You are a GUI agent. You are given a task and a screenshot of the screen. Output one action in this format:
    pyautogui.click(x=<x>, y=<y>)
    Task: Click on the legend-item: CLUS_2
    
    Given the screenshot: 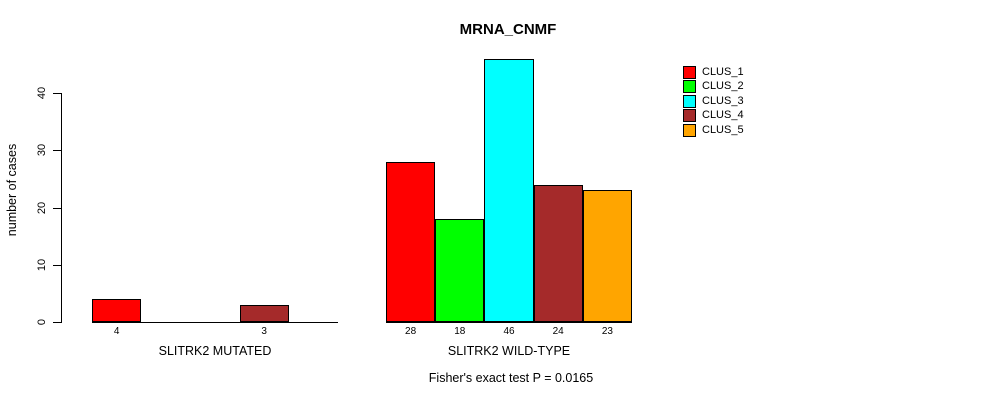 What is the action you would take?
    pyautogui.click(x=713, y=87)
    